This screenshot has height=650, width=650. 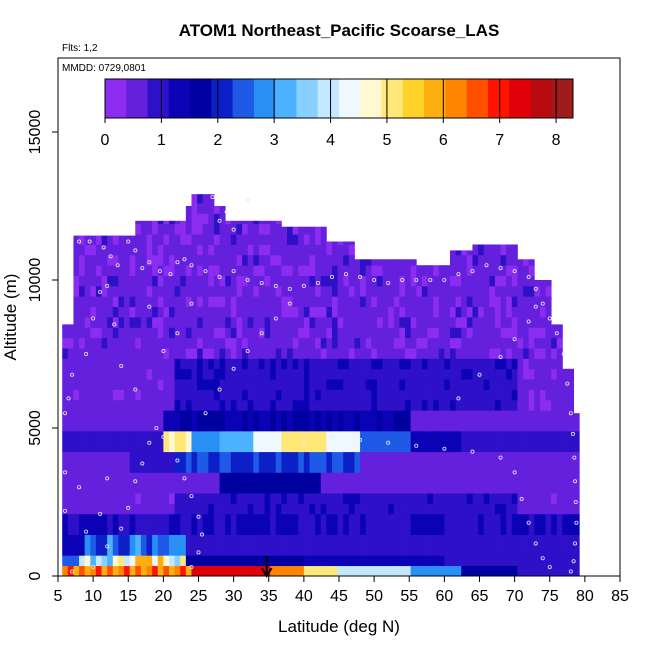 What do you see at coordinates (58, 596) in the screenshot?
I see `x-tick-label: 5` at bounding box center [58, 596].